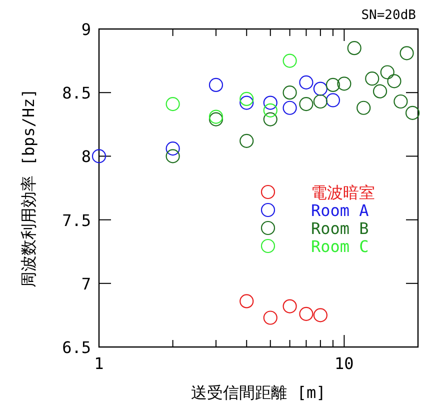  What do you see at coordinates (99, 363) in the screenshot?
I see `x-tick-label: 1` at bounding box center [99, 363].